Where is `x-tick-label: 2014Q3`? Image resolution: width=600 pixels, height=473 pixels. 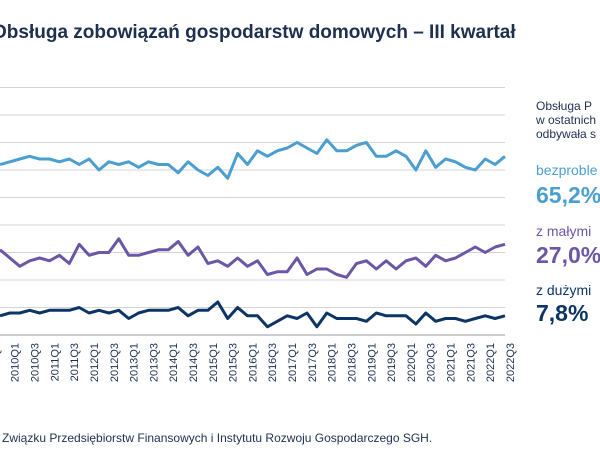
x-tick-label: 2014Q3 is located at coordinates (194, 362).